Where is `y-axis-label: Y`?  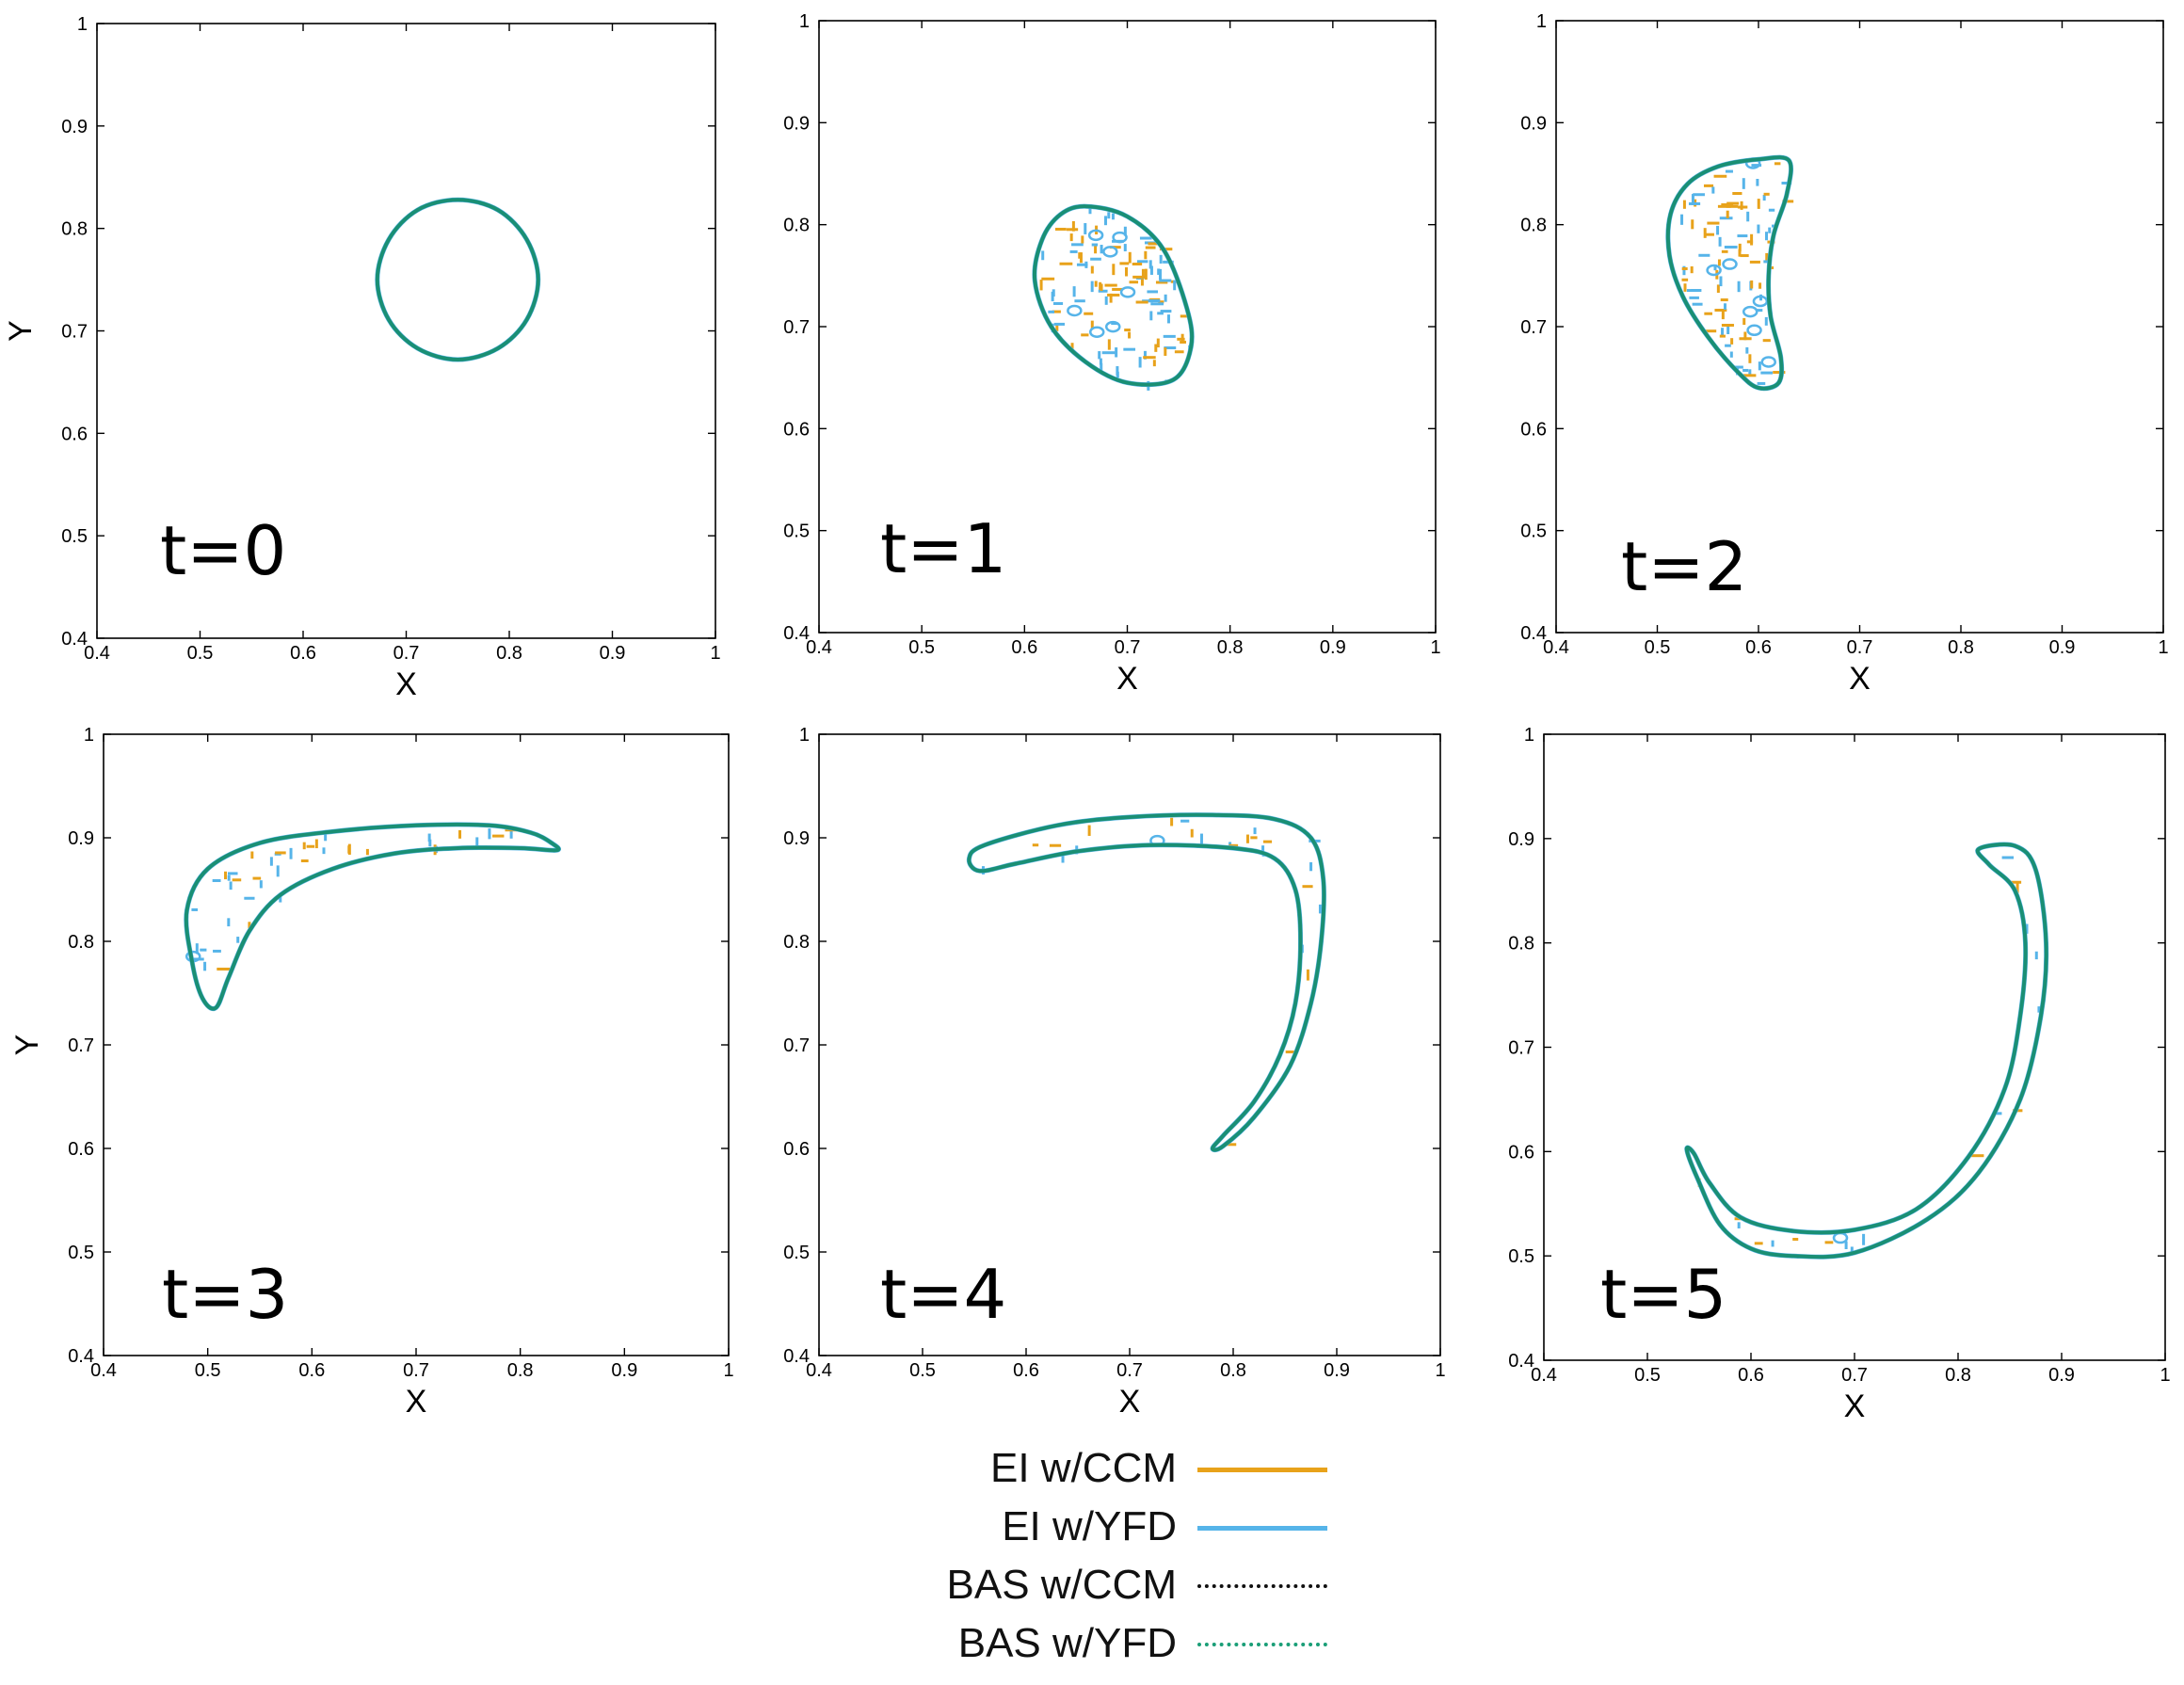 y-axis-label: Y is located at coordinates (27, 1045).